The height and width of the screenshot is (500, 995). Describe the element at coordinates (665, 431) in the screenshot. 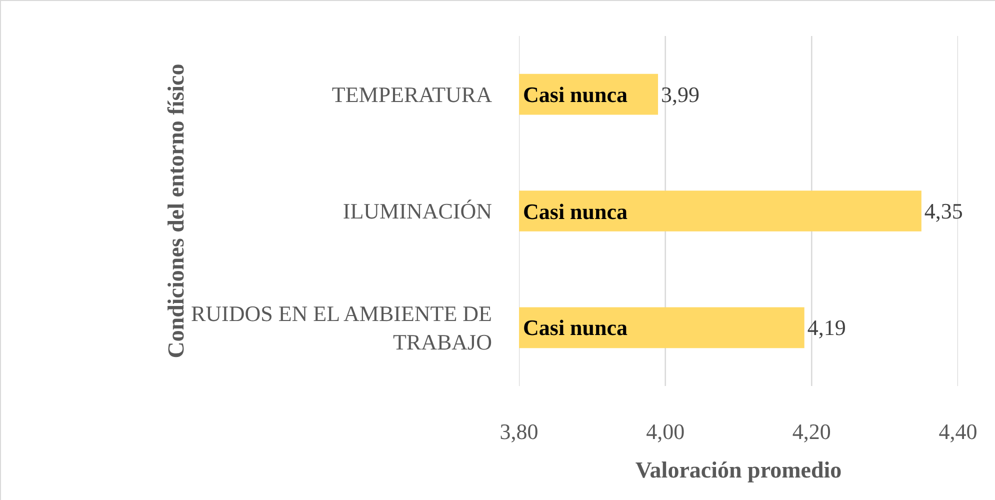

I see `x-tick-label: 4,00` at that location.